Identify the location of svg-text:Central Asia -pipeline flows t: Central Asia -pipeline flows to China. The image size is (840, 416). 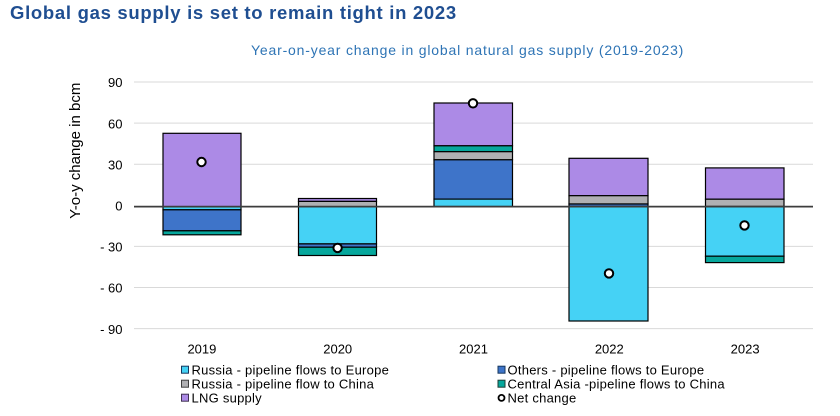
(617, 384).